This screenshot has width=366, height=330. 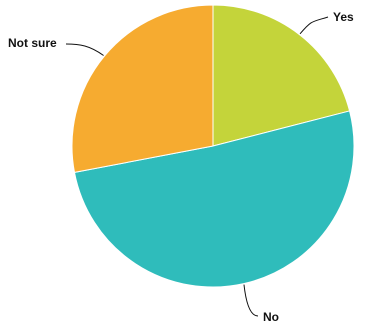 I want to click on leader-line-no, so click(x=251, y=300).